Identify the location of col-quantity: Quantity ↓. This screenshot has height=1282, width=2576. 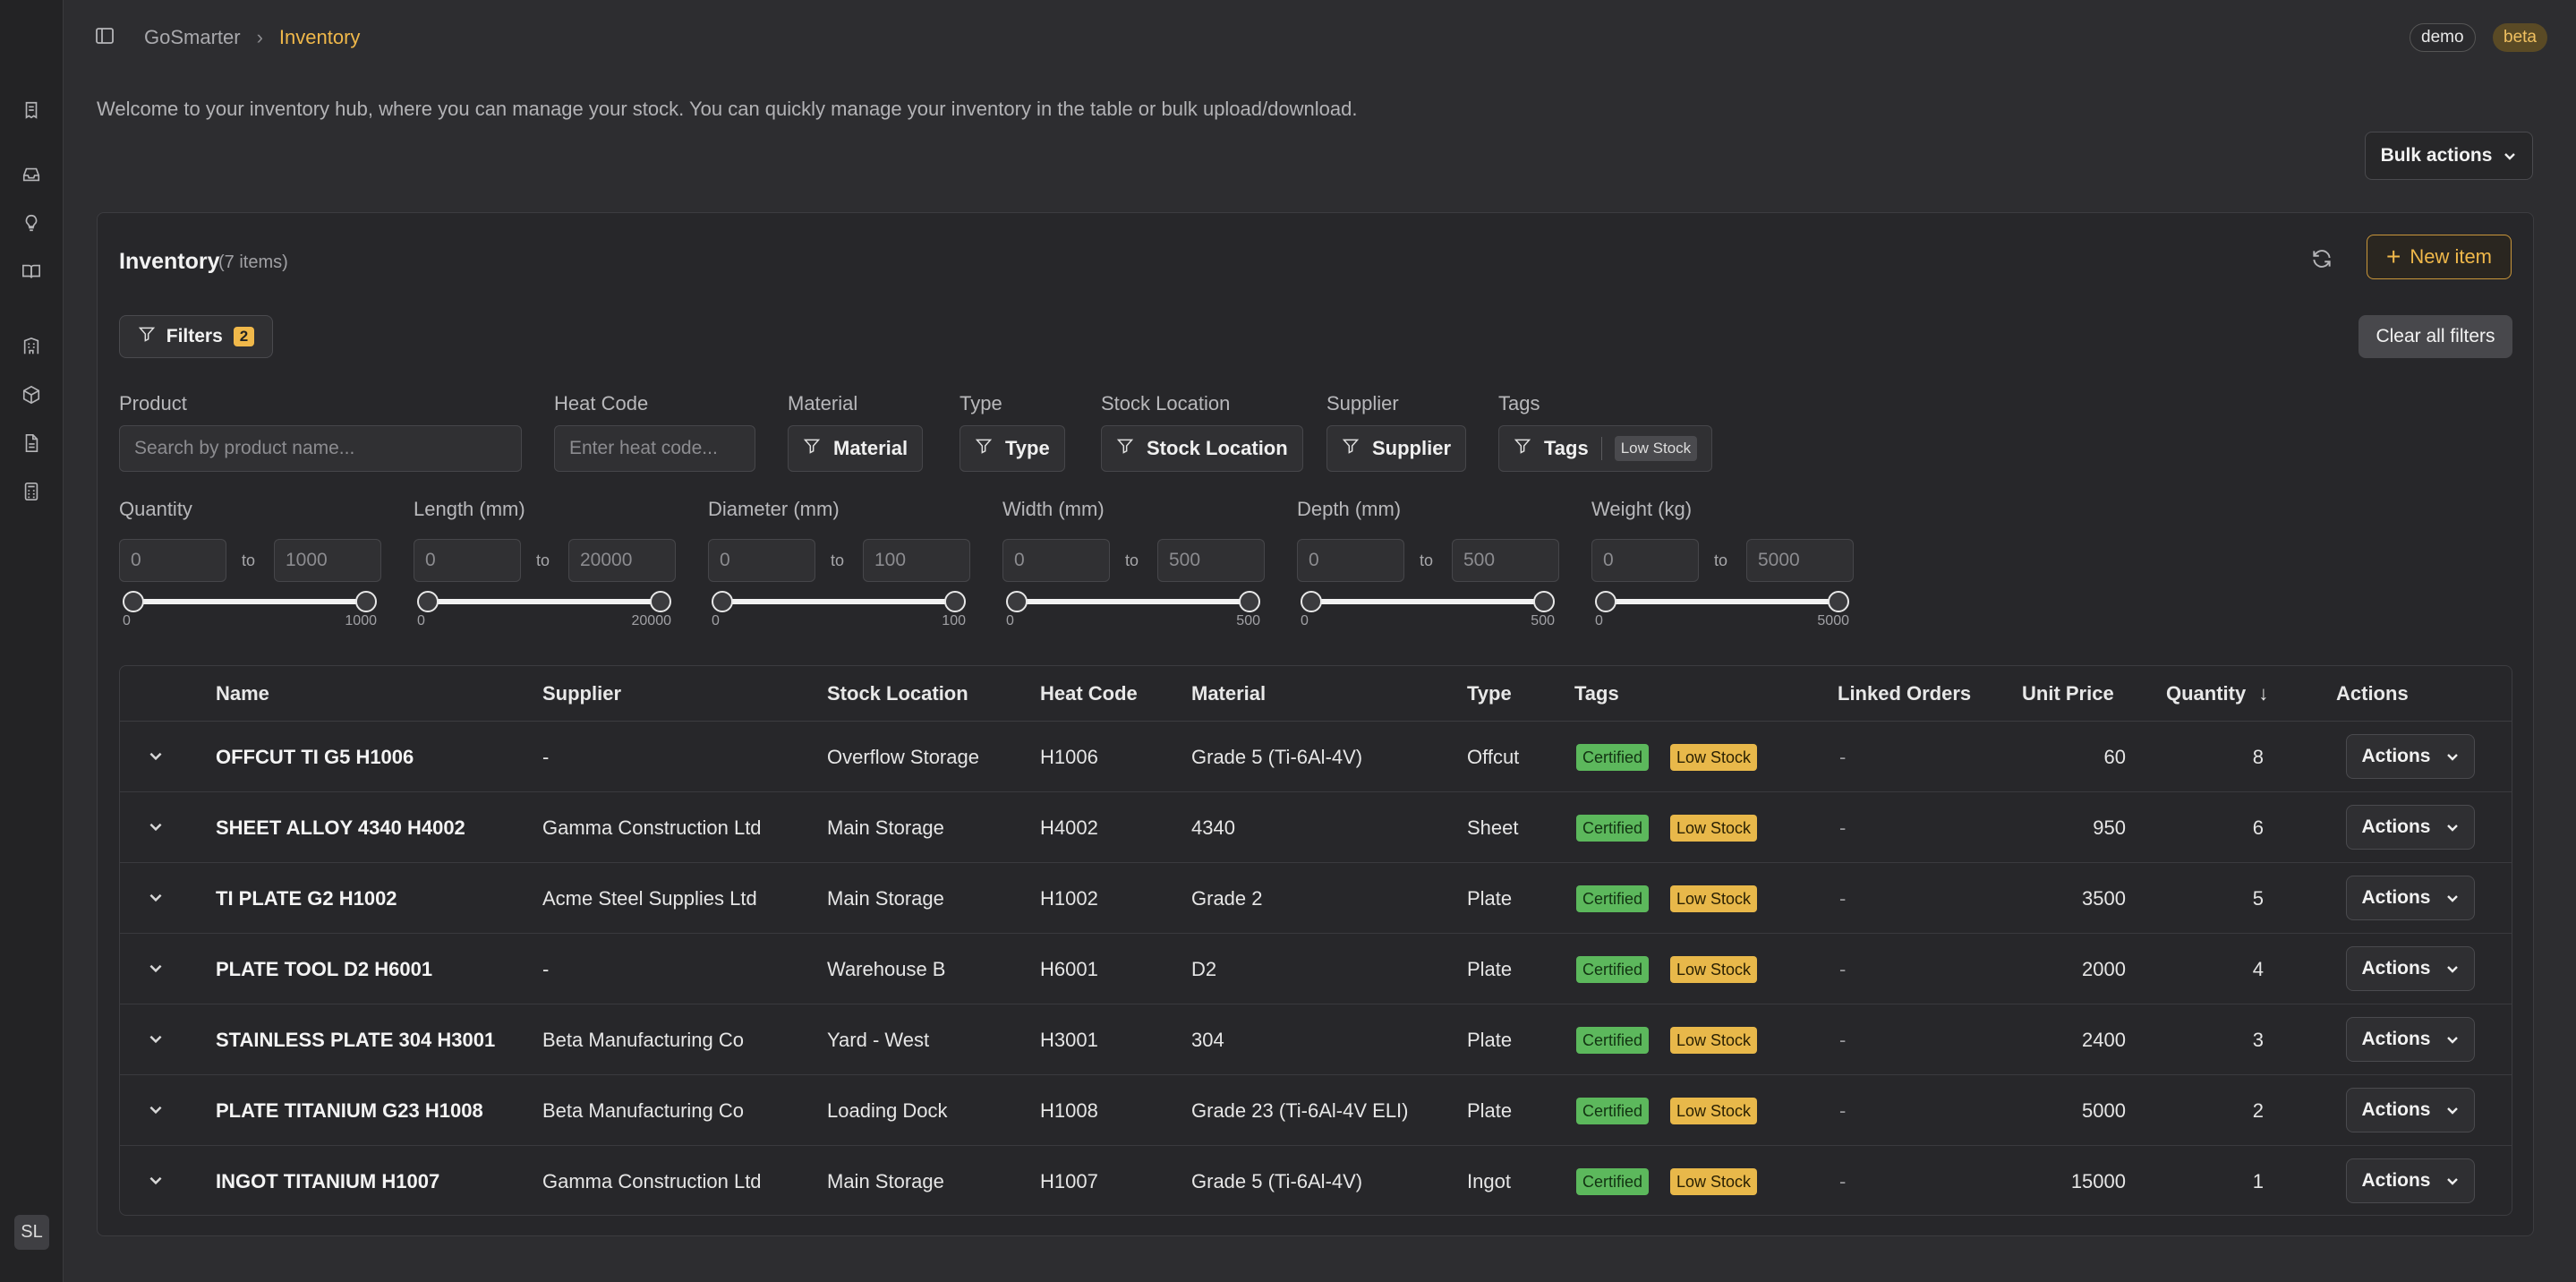
(2217, 693).